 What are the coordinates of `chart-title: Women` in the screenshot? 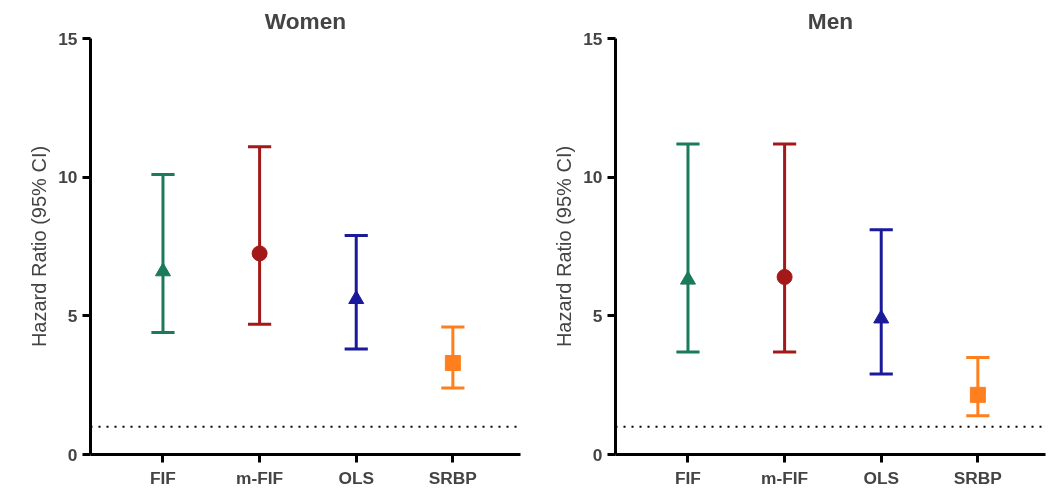 It's located at (305, 20).